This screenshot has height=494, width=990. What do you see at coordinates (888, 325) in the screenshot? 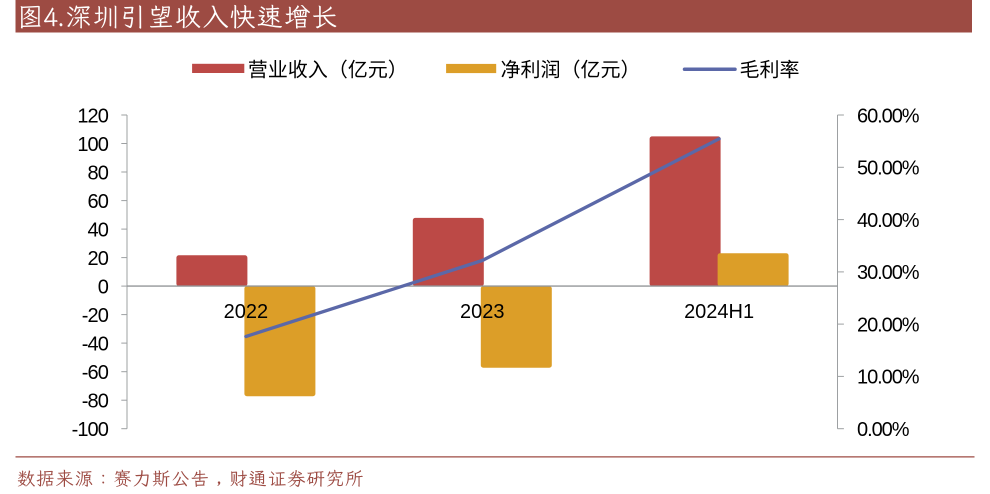
I see `svg-text: 20.00%` at bounding box center [888, 325].